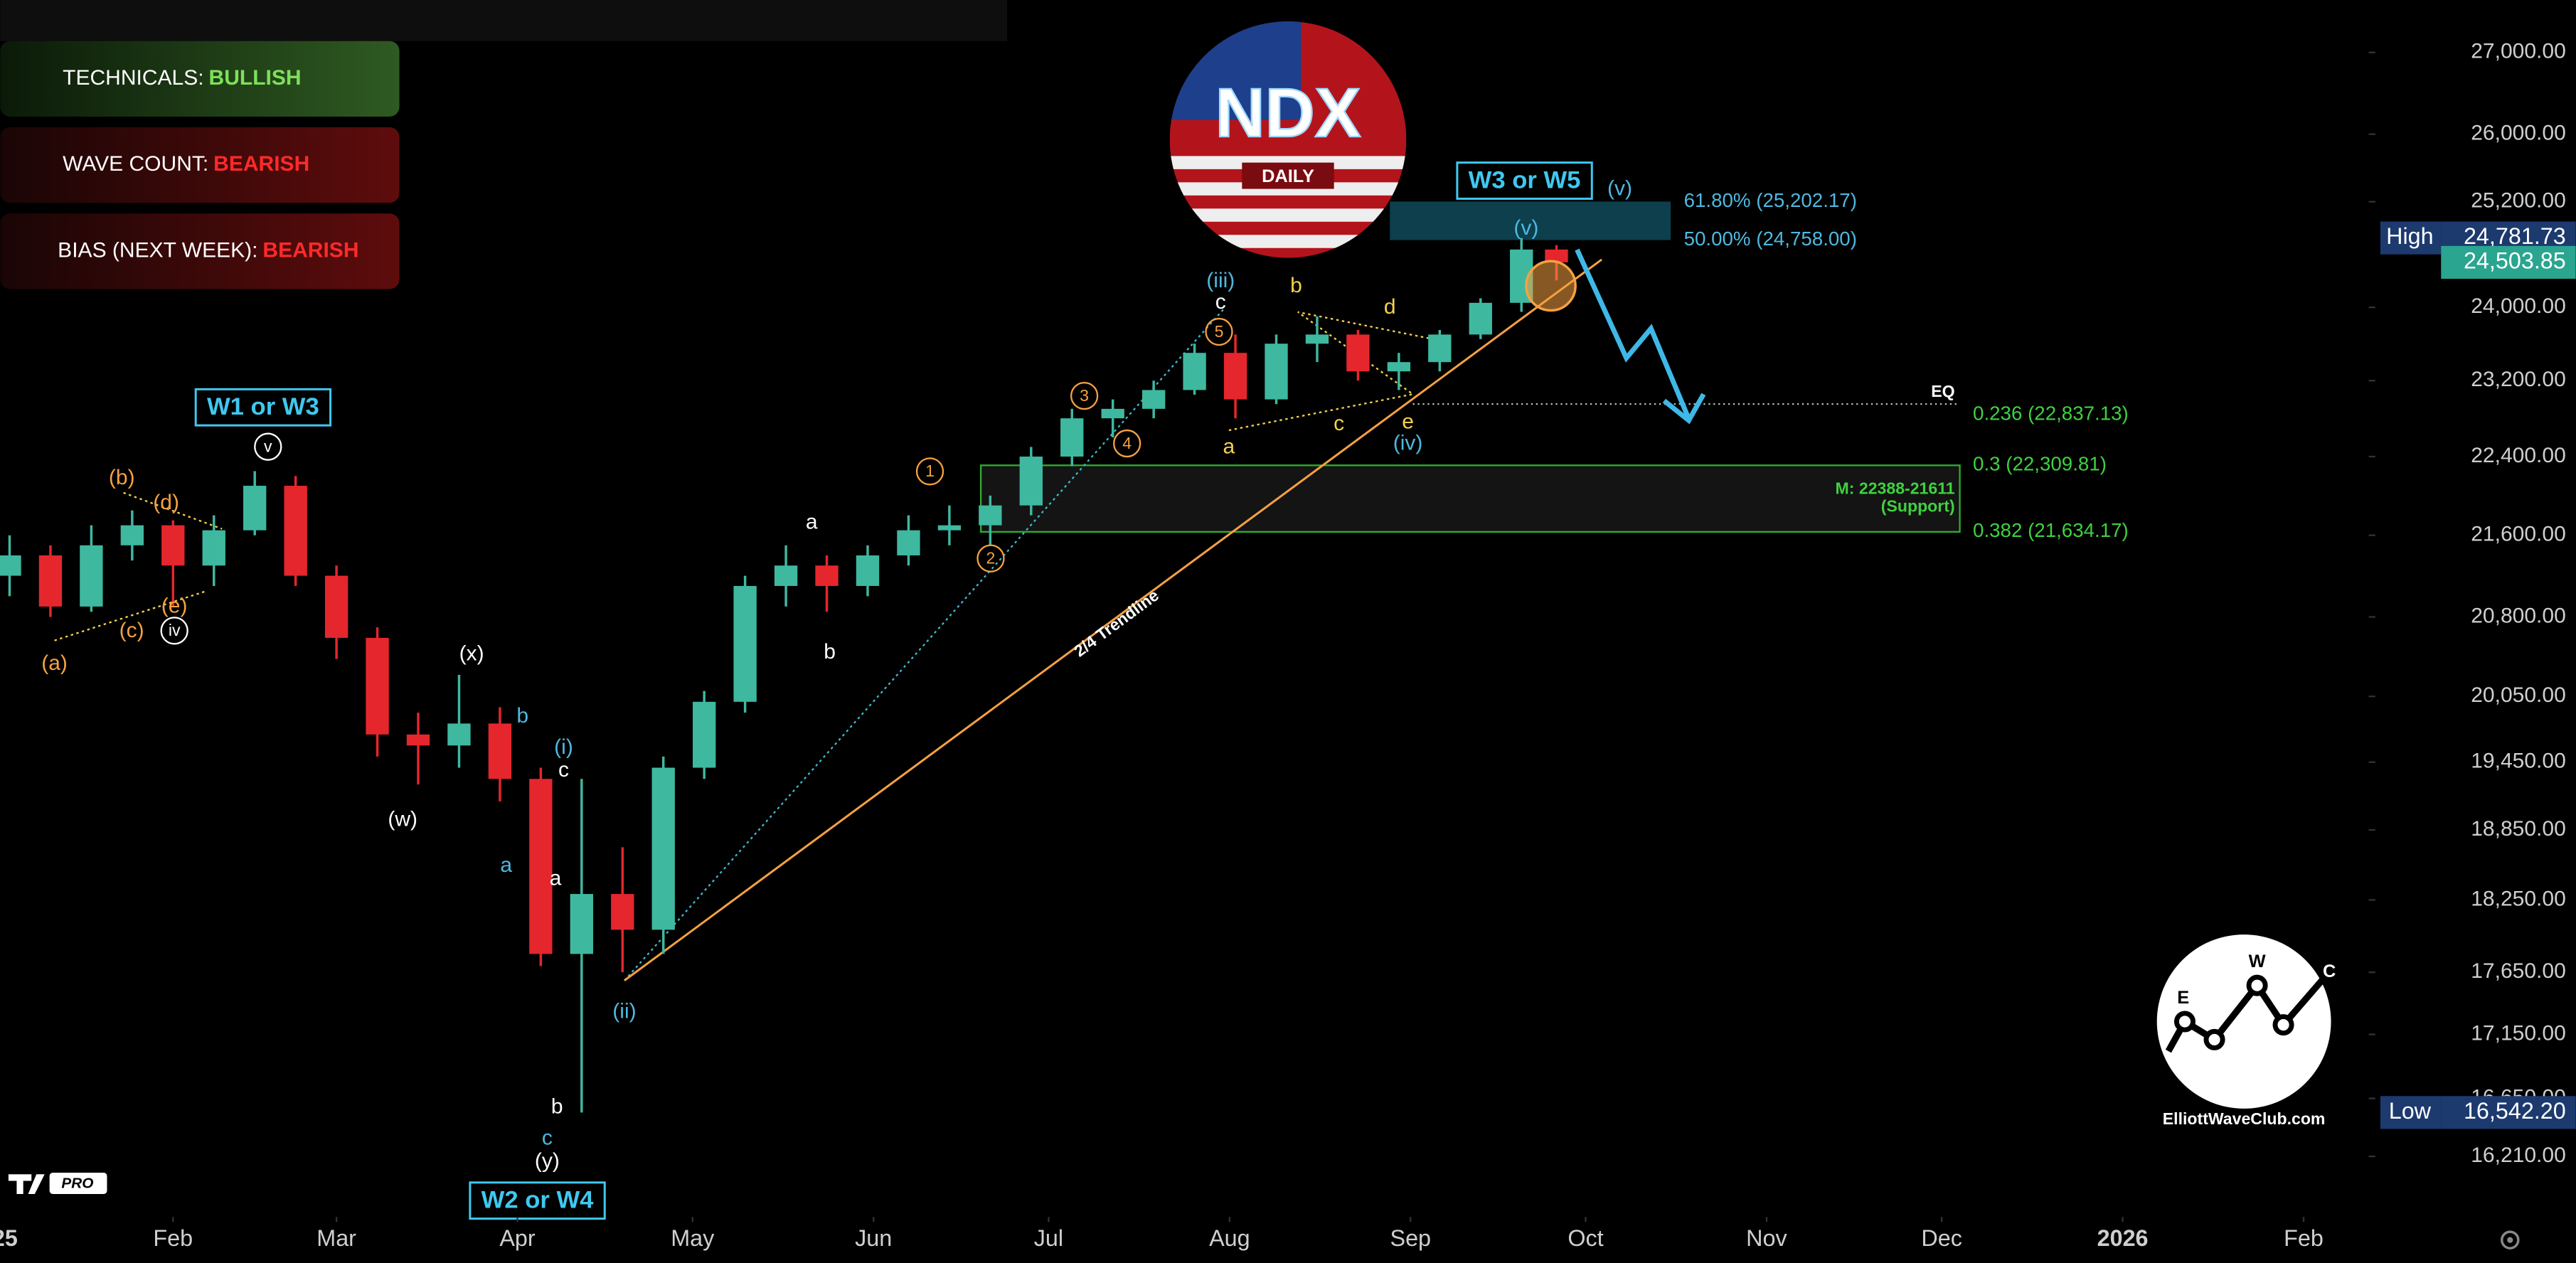  I want to click on y-tick-label: 17,150.00, so click(2518, 1033).